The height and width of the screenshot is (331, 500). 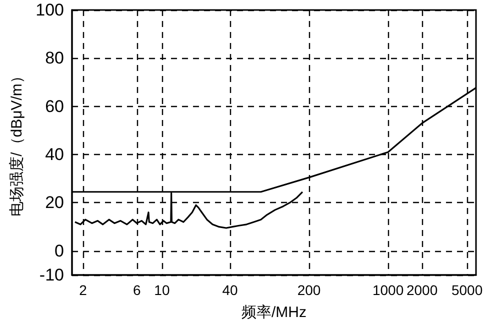 I want to click on x-tick-label: 200, so click(x=309, y=290).